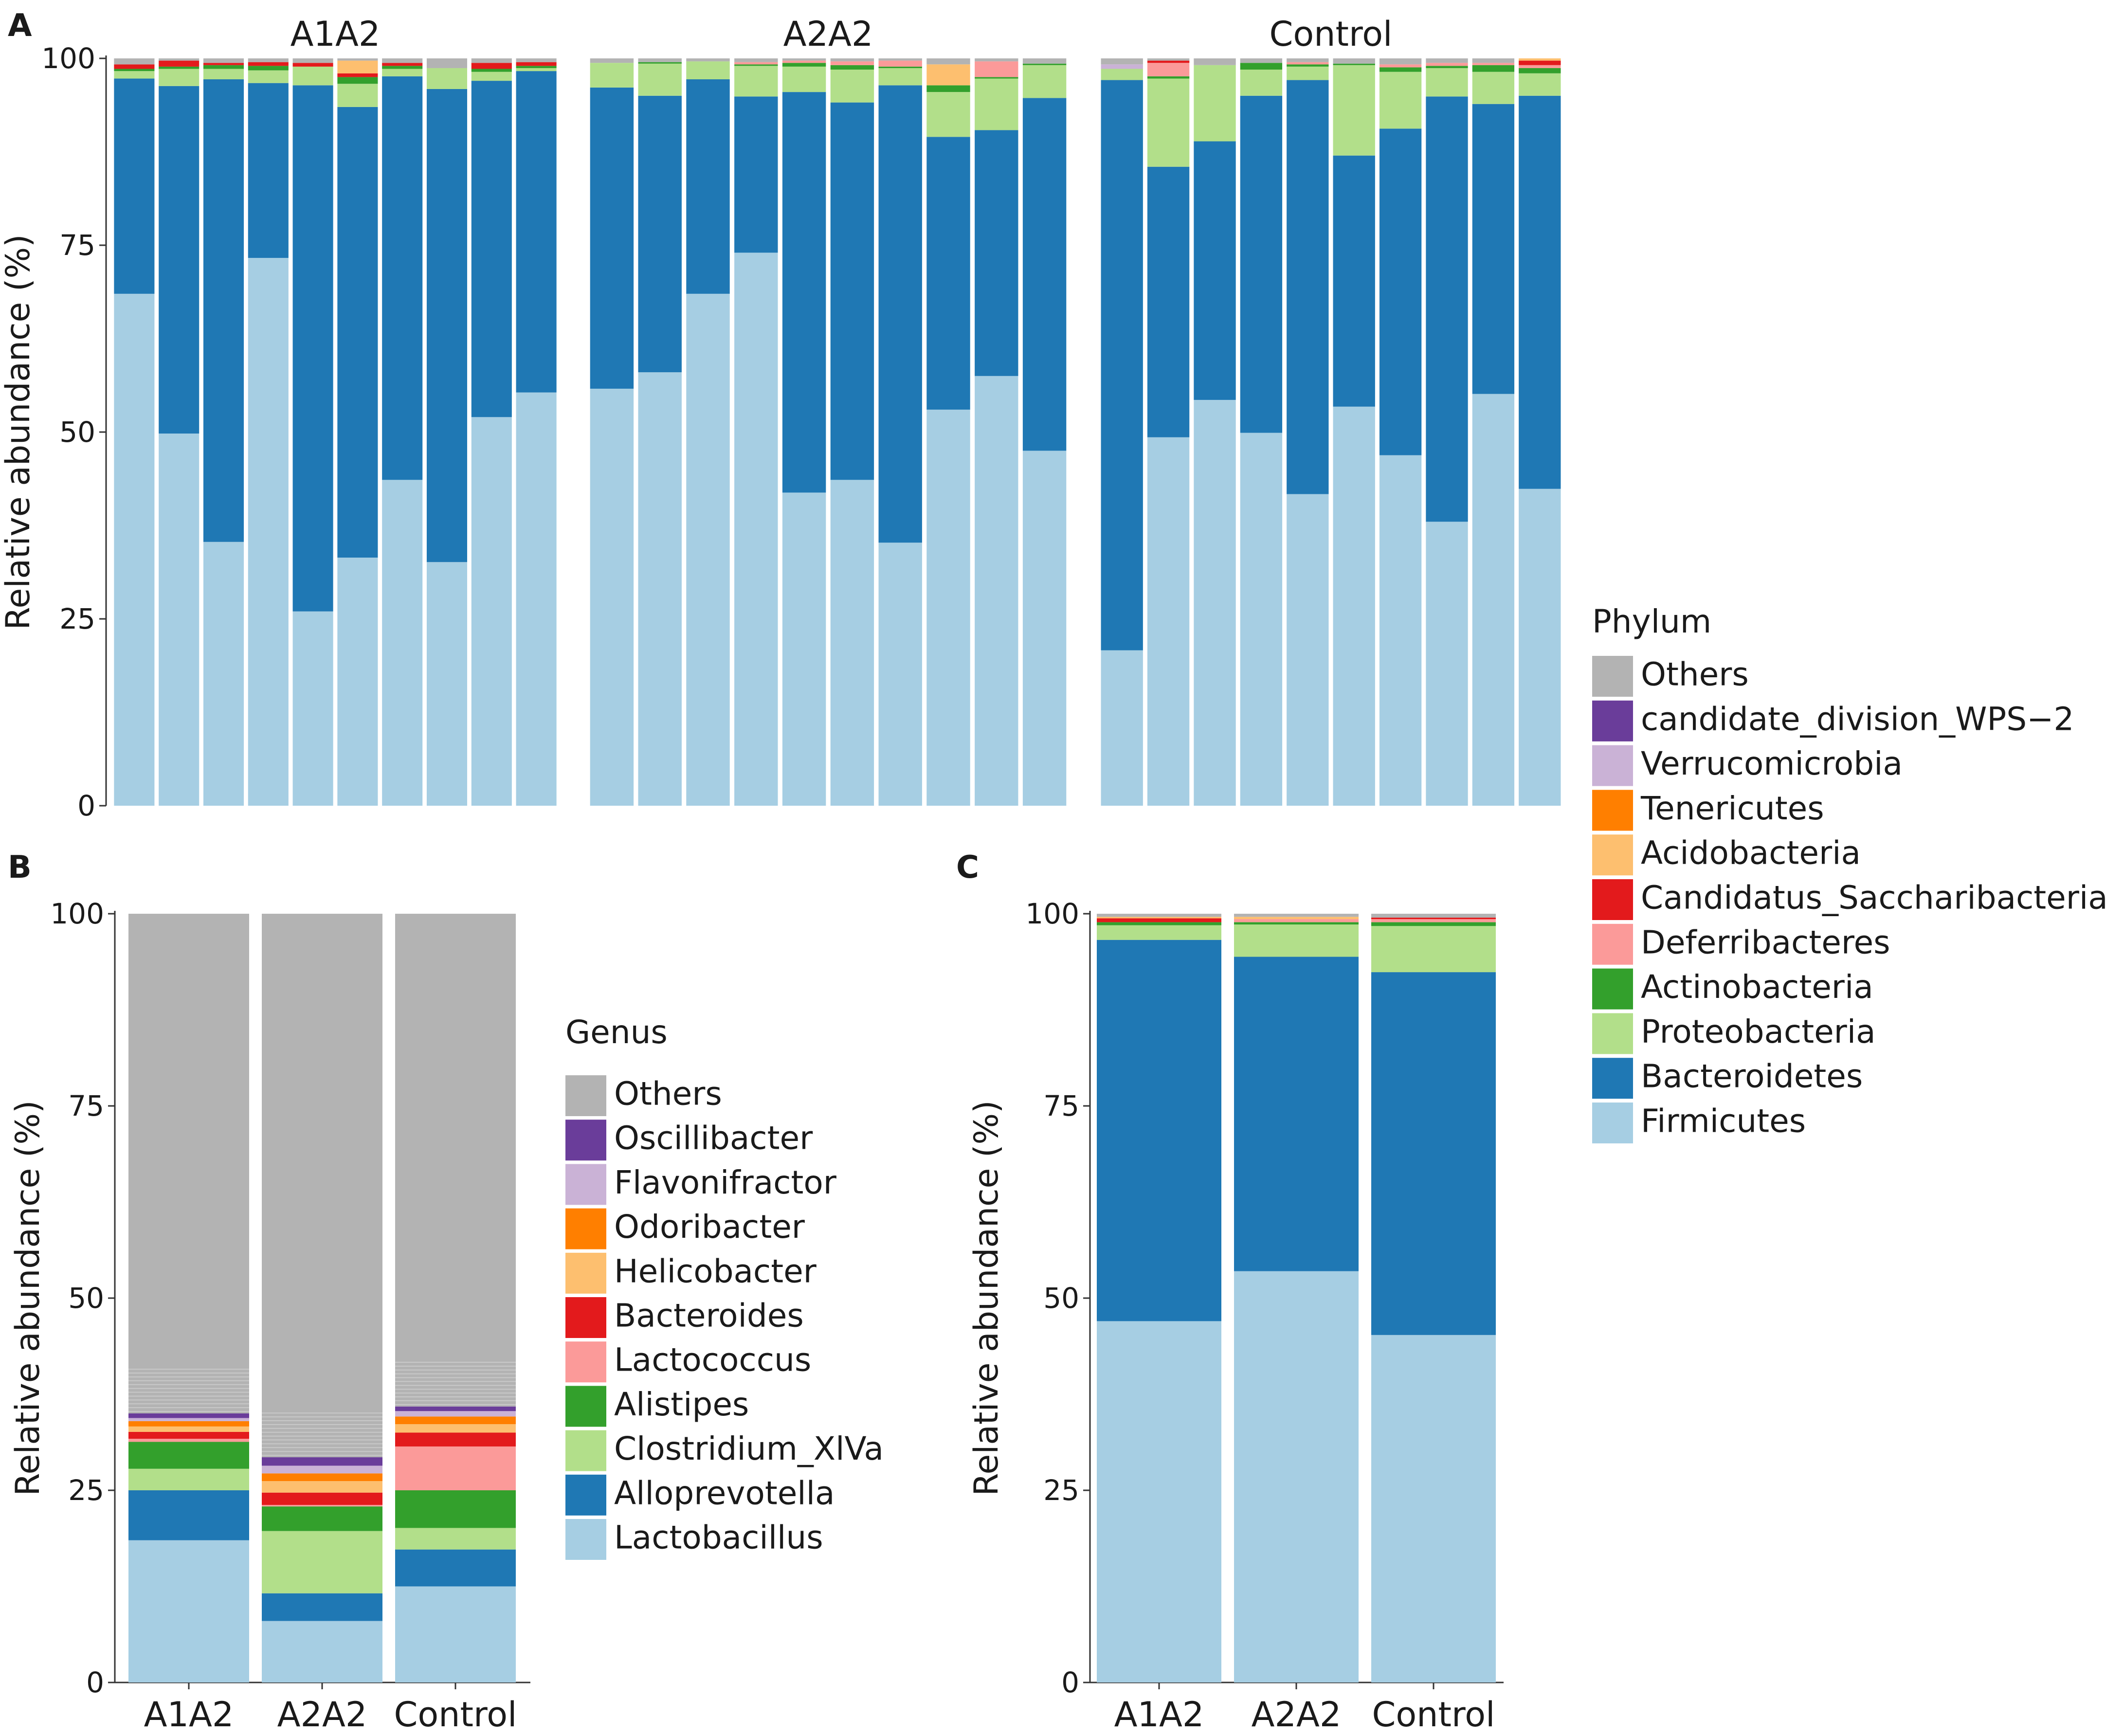 The image size is (2106, 1736). What do you see at coordinates (1044, 61) in the screenshot?
I see `bar-a2a2-10-others` at bounding box center [1044, 61].